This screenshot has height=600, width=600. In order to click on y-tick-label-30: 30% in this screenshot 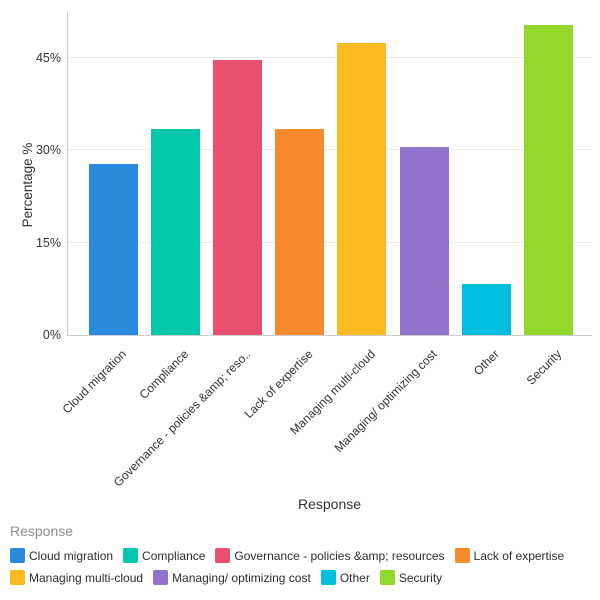, I will do `click(48, 150)`.